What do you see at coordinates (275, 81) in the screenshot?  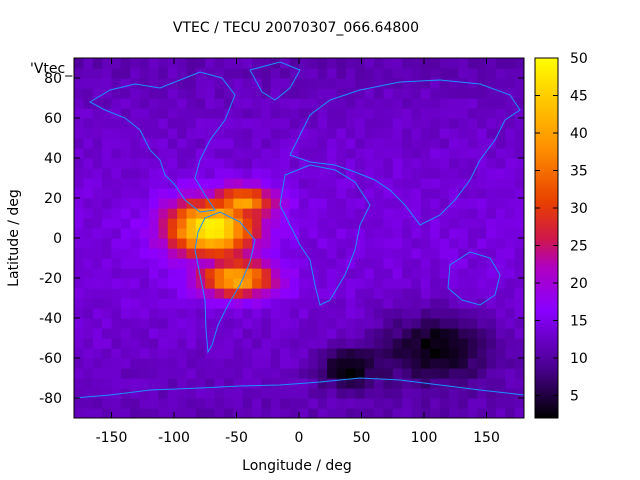 I see `coastline-greenland` at bounding box center [275, 81].